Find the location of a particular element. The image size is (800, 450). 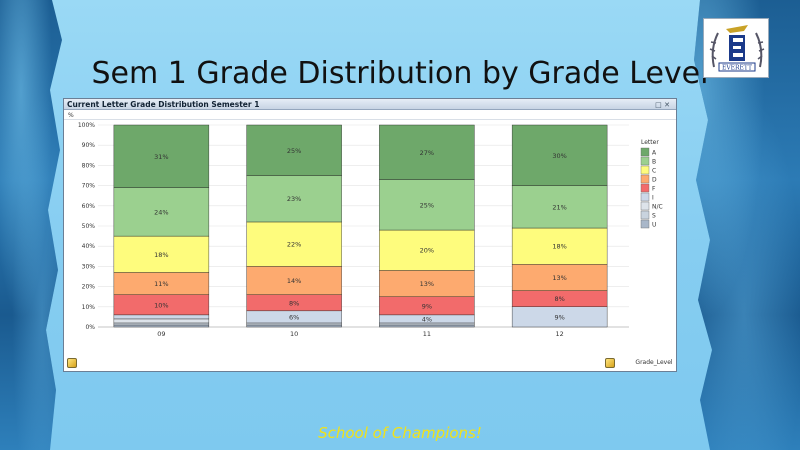

data-label: 11% is located at coordinates (161, 284).